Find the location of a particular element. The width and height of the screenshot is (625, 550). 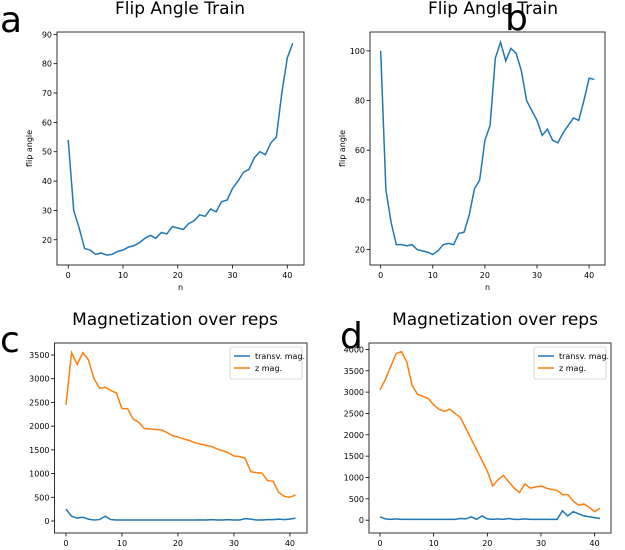

y-tick-label: 50 is located at coordinates (47, 152).